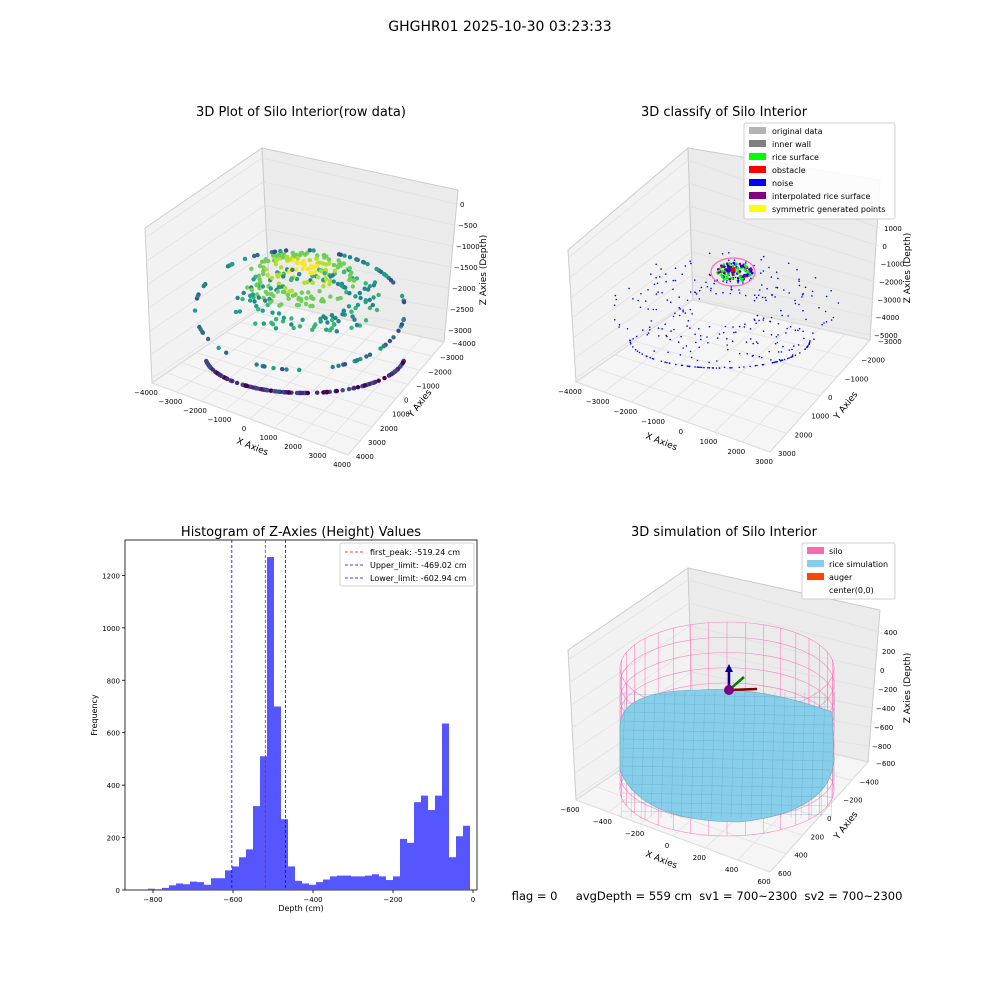 The image size is (1000, 1000). I want to click on z-tick-label: −400, so click(885, 709).